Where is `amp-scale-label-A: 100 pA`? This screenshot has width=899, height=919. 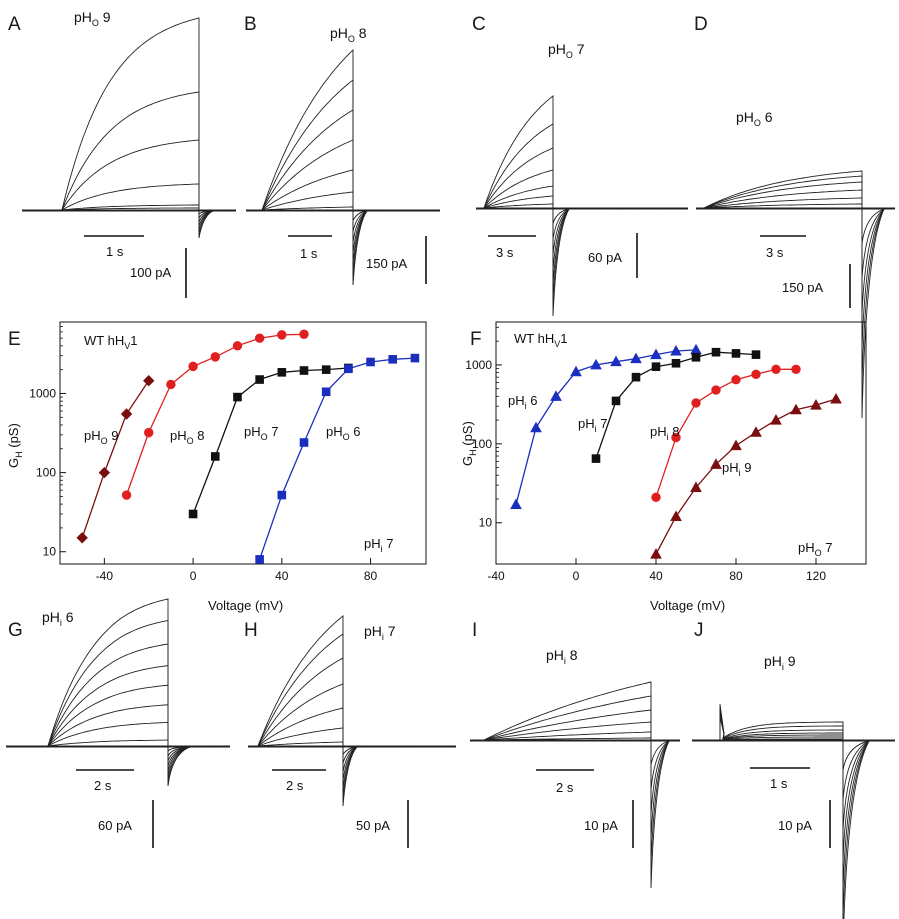 amp-scale-label-A: 100 pA is located at coordinates (151, 272).